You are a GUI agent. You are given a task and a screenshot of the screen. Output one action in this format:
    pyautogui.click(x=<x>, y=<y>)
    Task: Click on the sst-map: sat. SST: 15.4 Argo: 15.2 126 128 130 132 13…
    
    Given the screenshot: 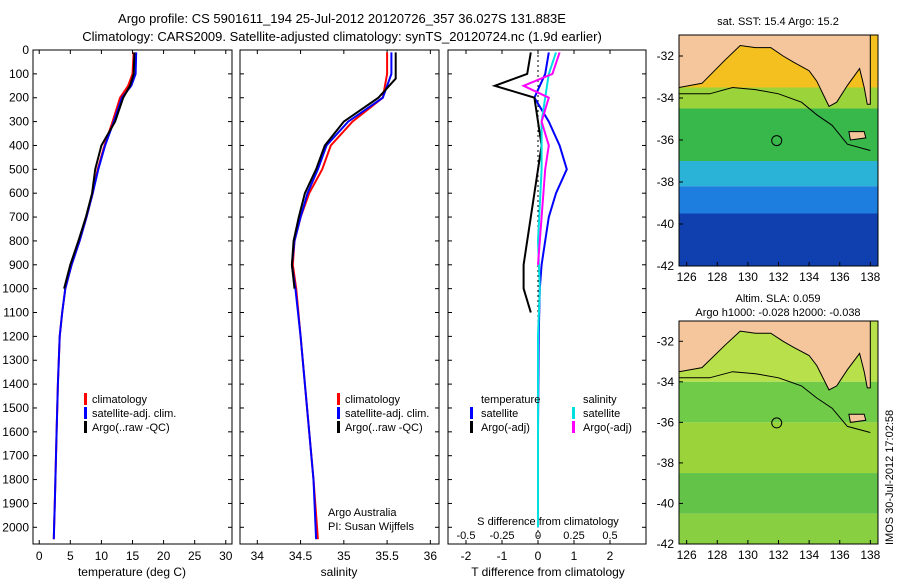 What is the action you would take?
    pyautogui.click(x=769, y=150)
    